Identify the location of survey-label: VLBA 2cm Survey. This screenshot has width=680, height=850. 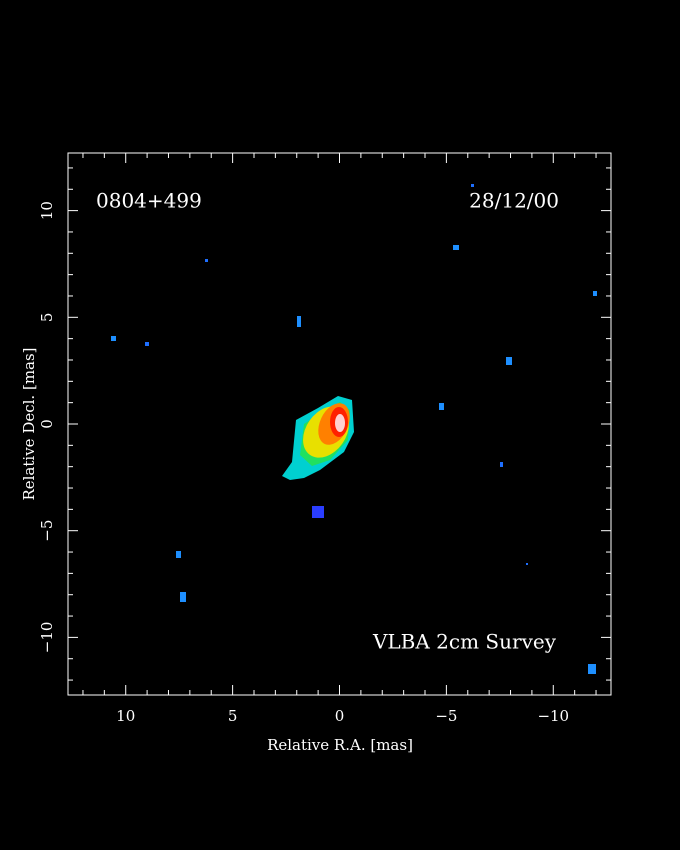
(464, 642).